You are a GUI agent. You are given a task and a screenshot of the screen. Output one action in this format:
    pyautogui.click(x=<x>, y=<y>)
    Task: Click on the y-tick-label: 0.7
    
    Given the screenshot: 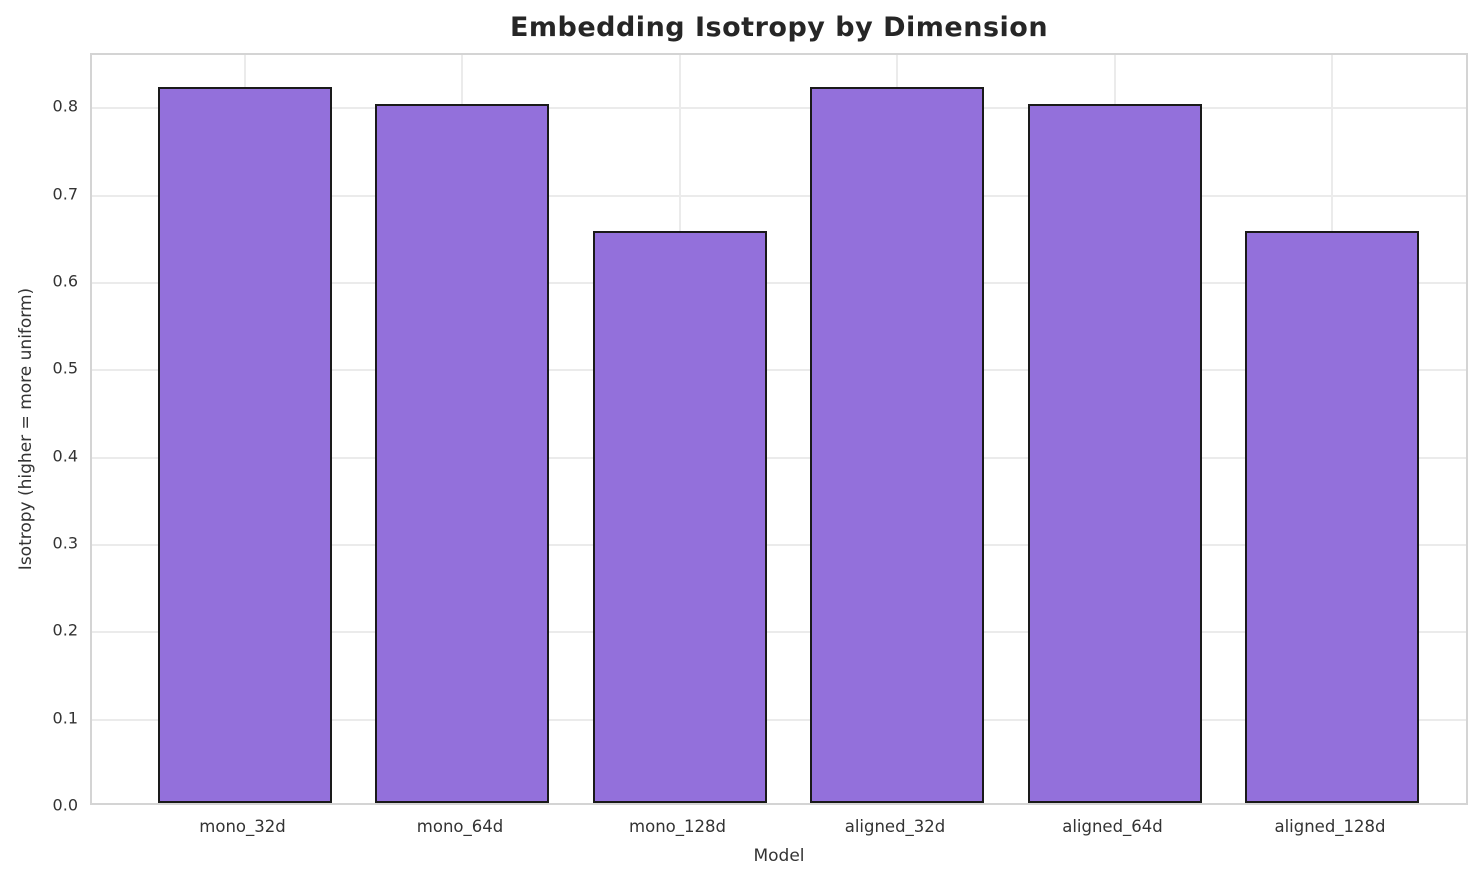 What is the action you would take?
    pyautogui.click(x=65, y=194)
    